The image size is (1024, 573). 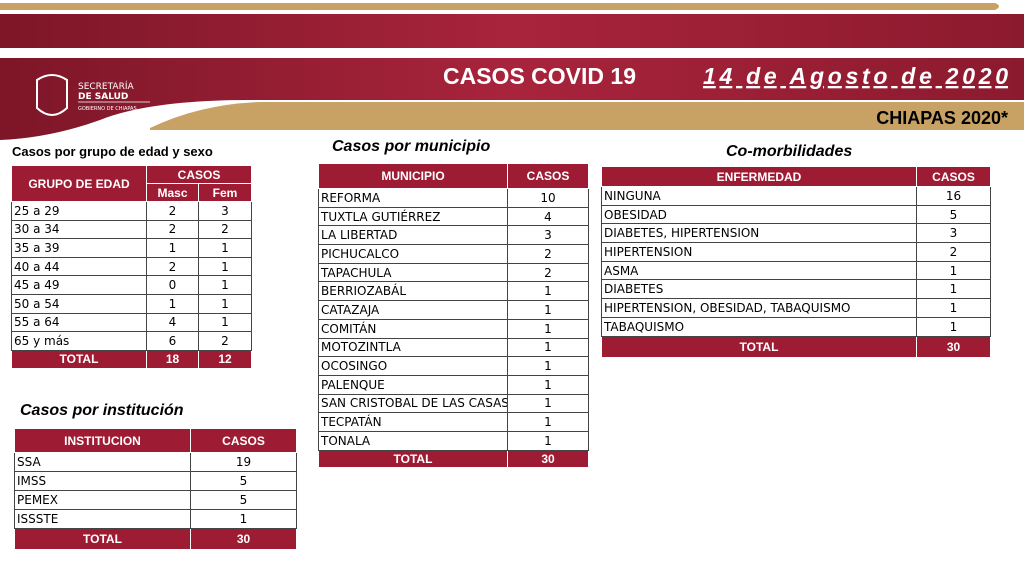 What do you see at coordinates (131, 183) in the screenshot?
I see `header-row: GRUPO DE EDAD CASOS` at bounding box center [131, 183].